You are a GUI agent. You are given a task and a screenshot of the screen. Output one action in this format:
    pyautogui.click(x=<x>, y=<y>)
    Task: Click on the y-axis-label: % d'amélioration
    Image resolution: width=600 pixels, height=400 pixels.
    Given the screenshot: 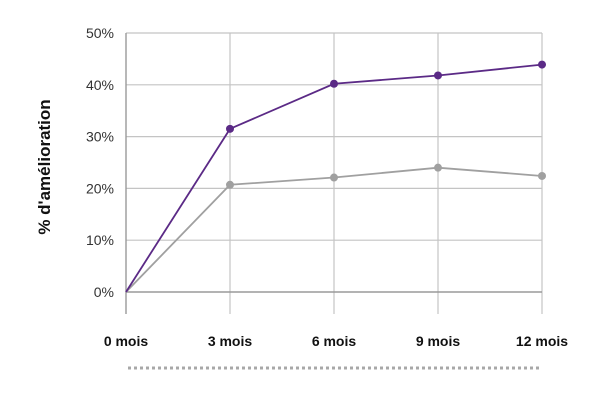 What is the action you would take?
    pyautogui.click(x=44, y=166)
    